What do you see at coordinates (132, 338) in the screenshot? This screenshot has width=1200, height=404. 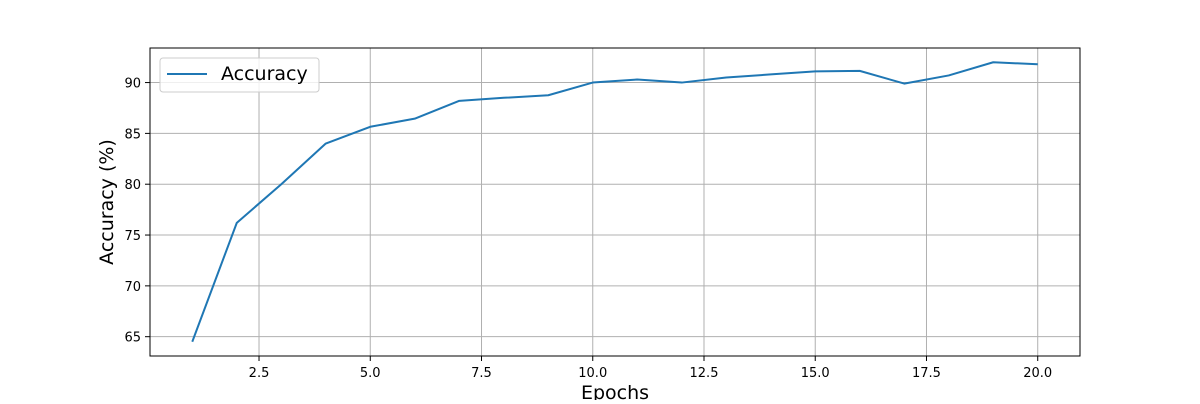 I see `y-tick-label: 65` at bounding box center [132, 338].